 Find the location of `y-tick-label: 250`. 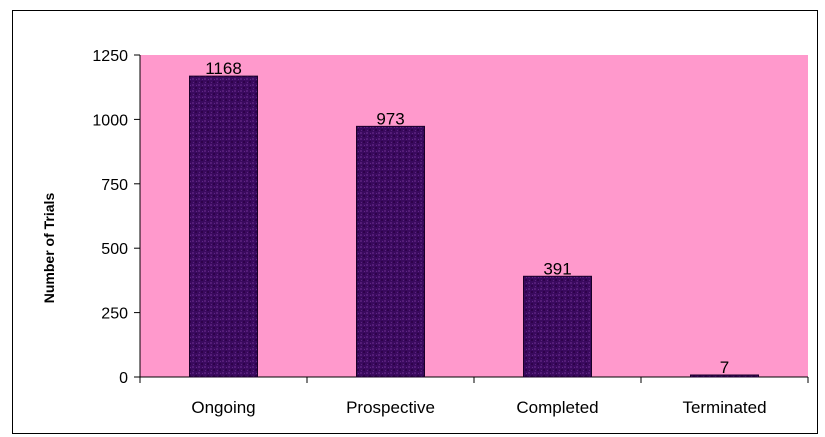

y-tick-label: 250 is located at coordinates (114, 314).